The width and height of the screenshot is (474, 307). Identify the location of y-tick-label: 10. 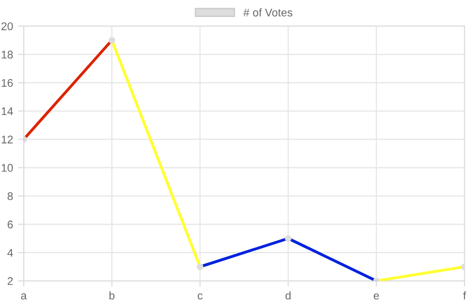
(7, 168).